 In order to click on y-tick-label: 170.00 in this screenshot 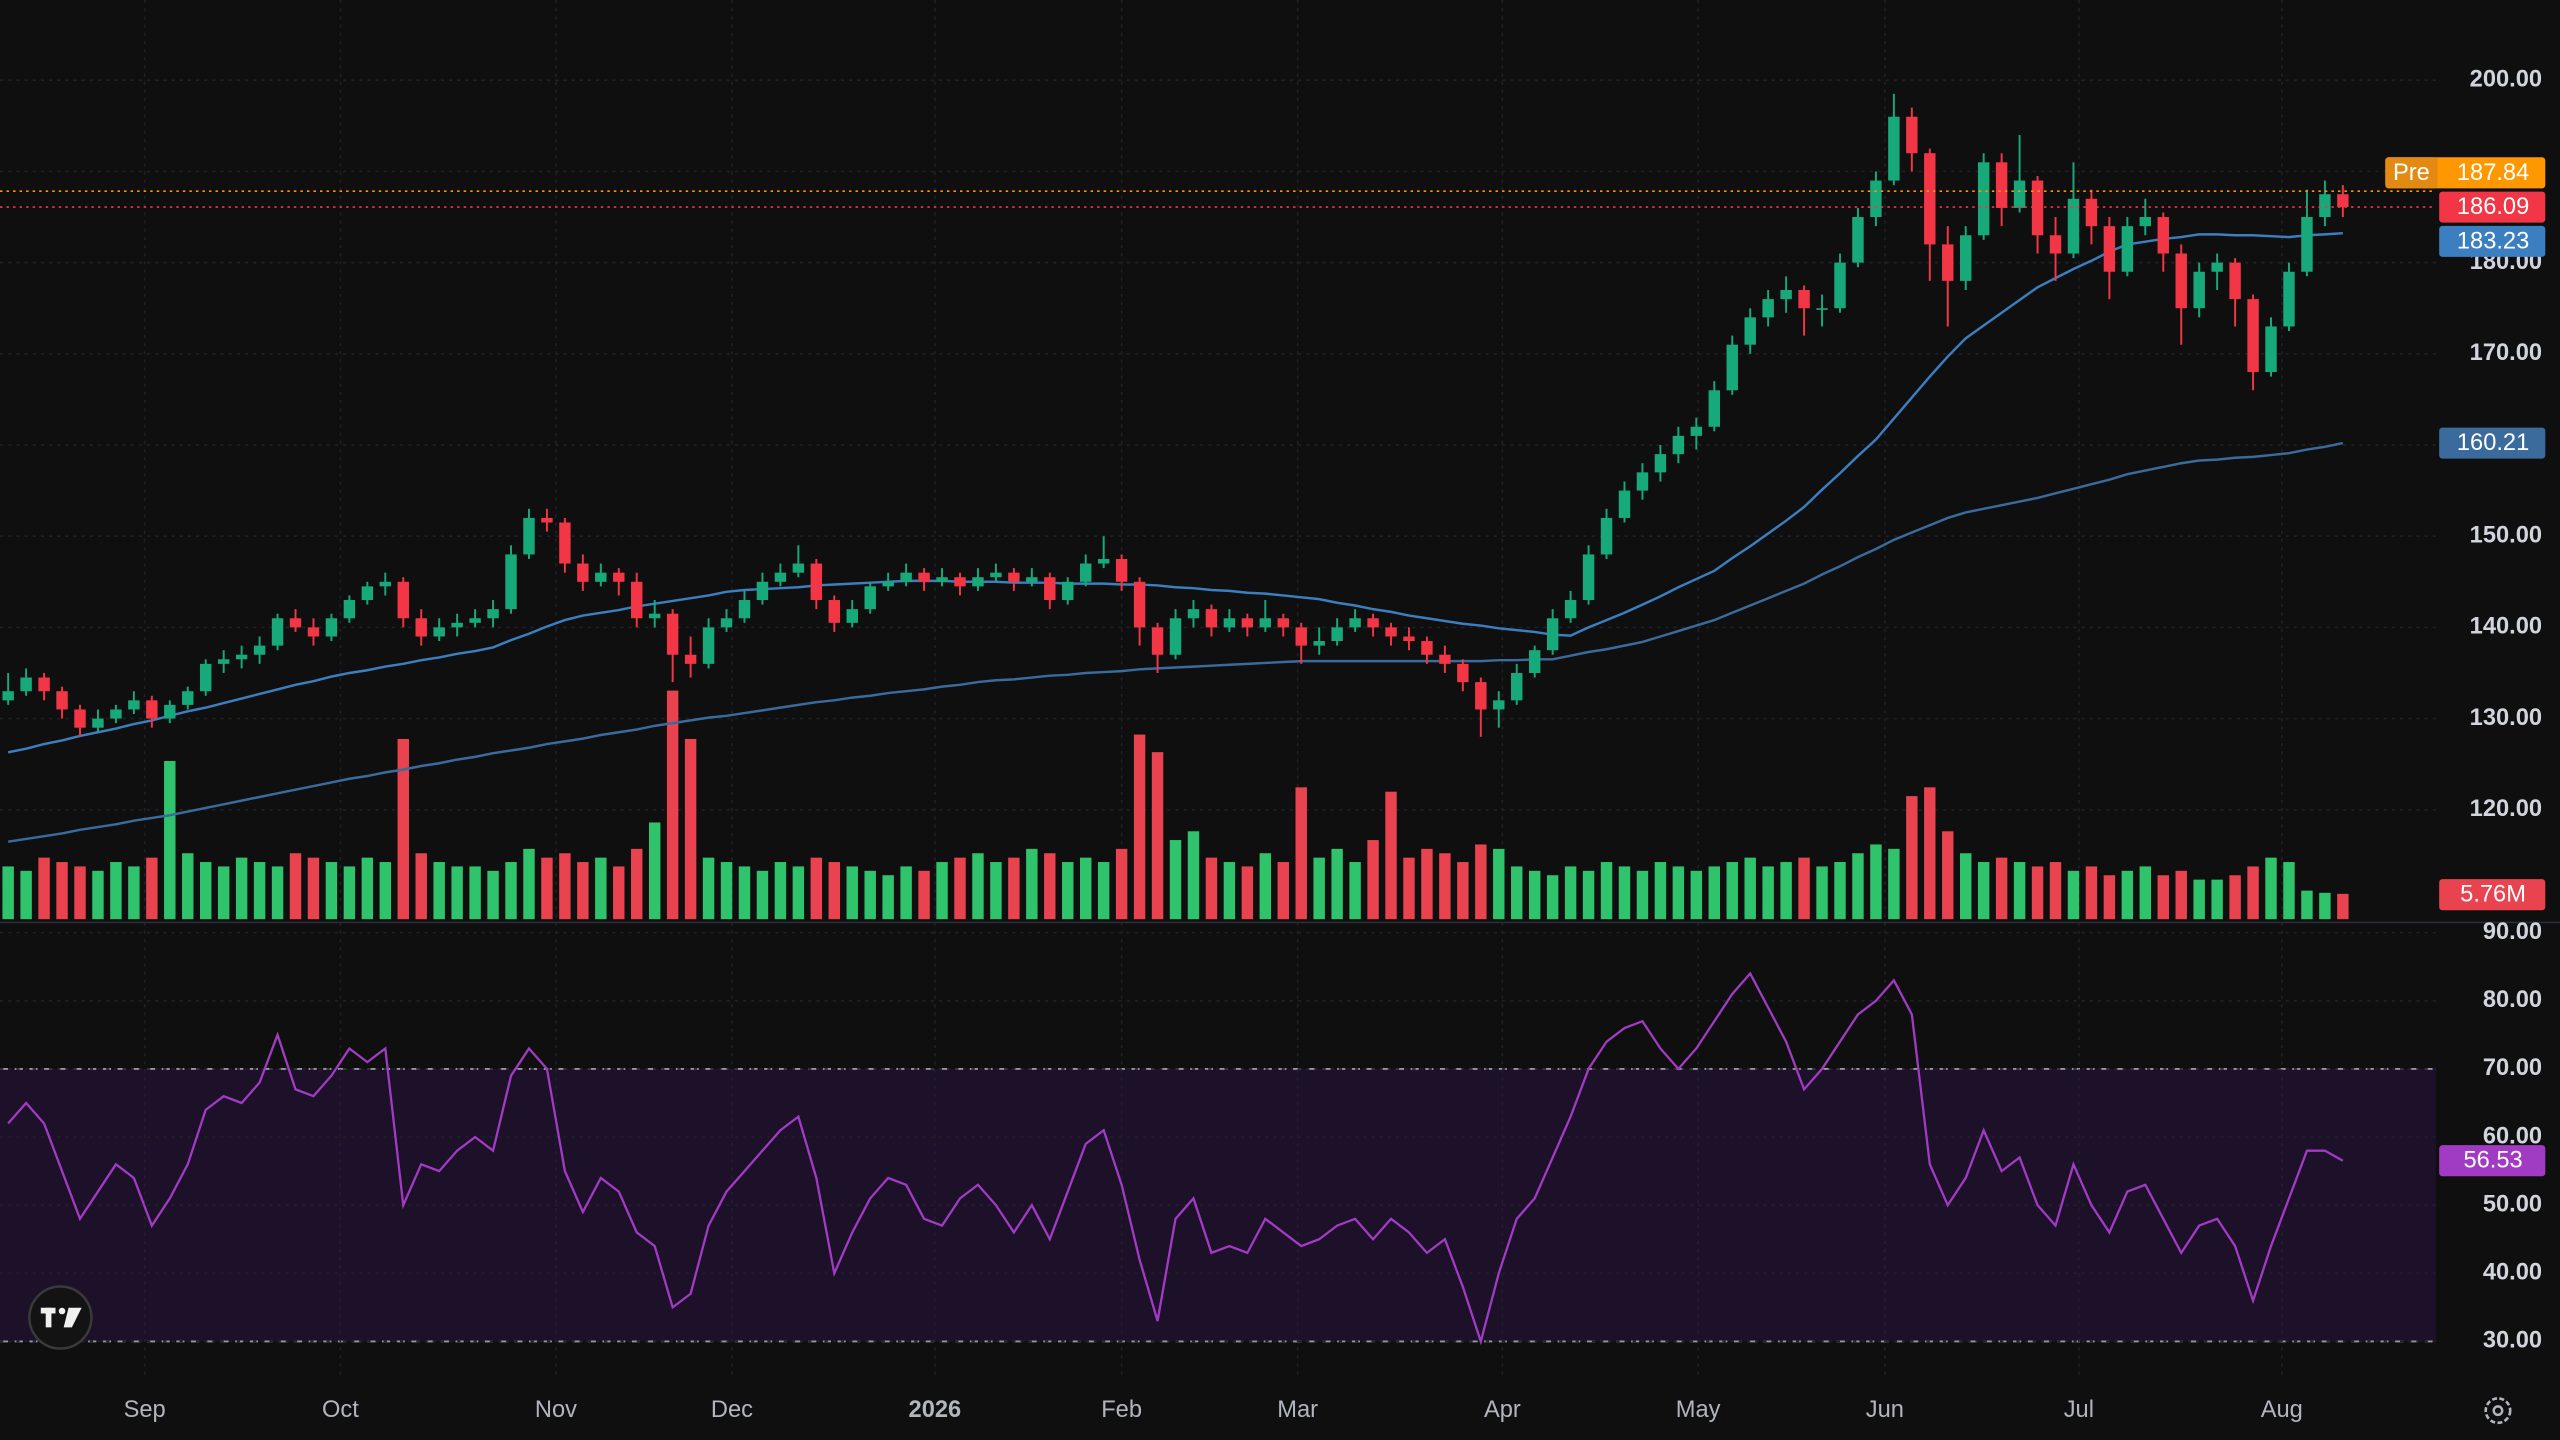, I will do `click(2506, 353)`.